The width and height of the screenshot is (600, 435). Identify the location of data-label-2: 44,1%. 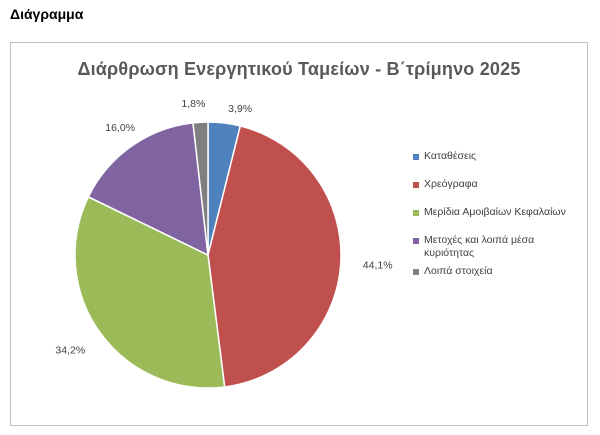
(378, 266).